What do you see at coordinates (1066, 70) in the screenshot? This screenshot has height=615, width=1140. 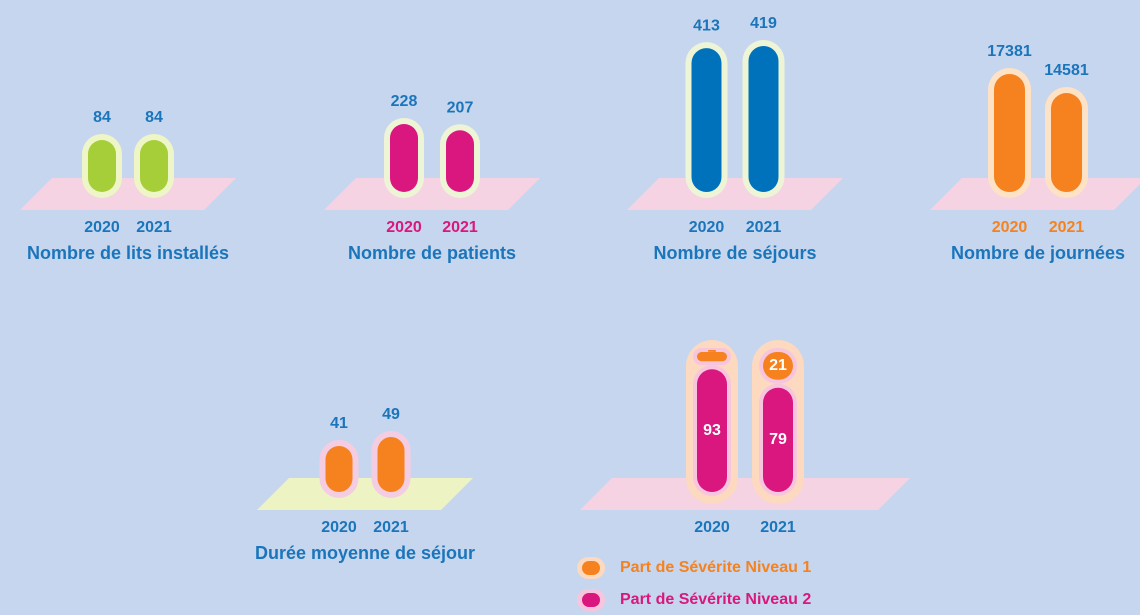 I see `value-label: 14581` at bounding box center [1066, 70].